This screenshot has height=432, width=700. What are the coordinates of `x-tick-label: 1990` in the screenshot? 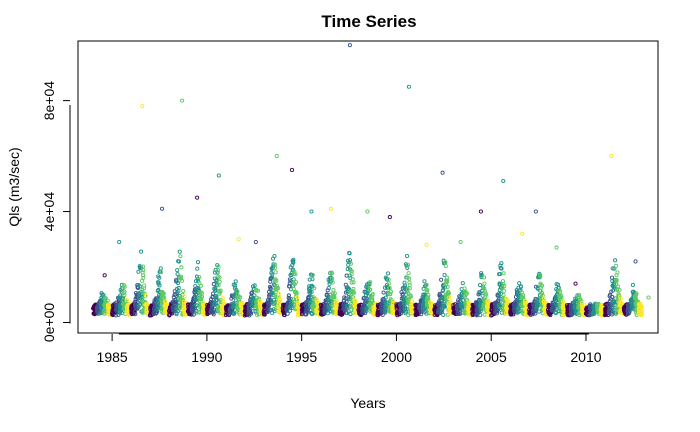 It's located at (206, 357).